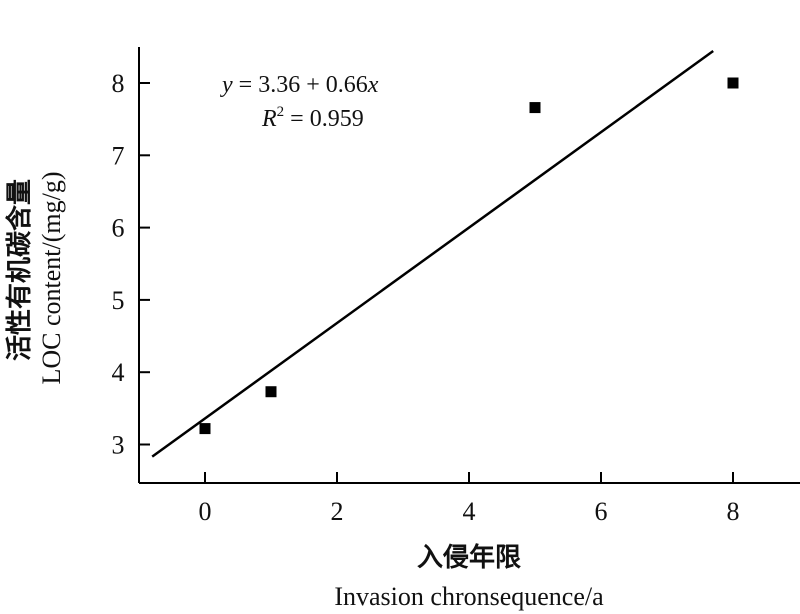 The image size is (800, 614). Describe the element at coordinates (312, 118) in the screenshot. I see `r-squared-annotation: R2 = 0.959` at that location.